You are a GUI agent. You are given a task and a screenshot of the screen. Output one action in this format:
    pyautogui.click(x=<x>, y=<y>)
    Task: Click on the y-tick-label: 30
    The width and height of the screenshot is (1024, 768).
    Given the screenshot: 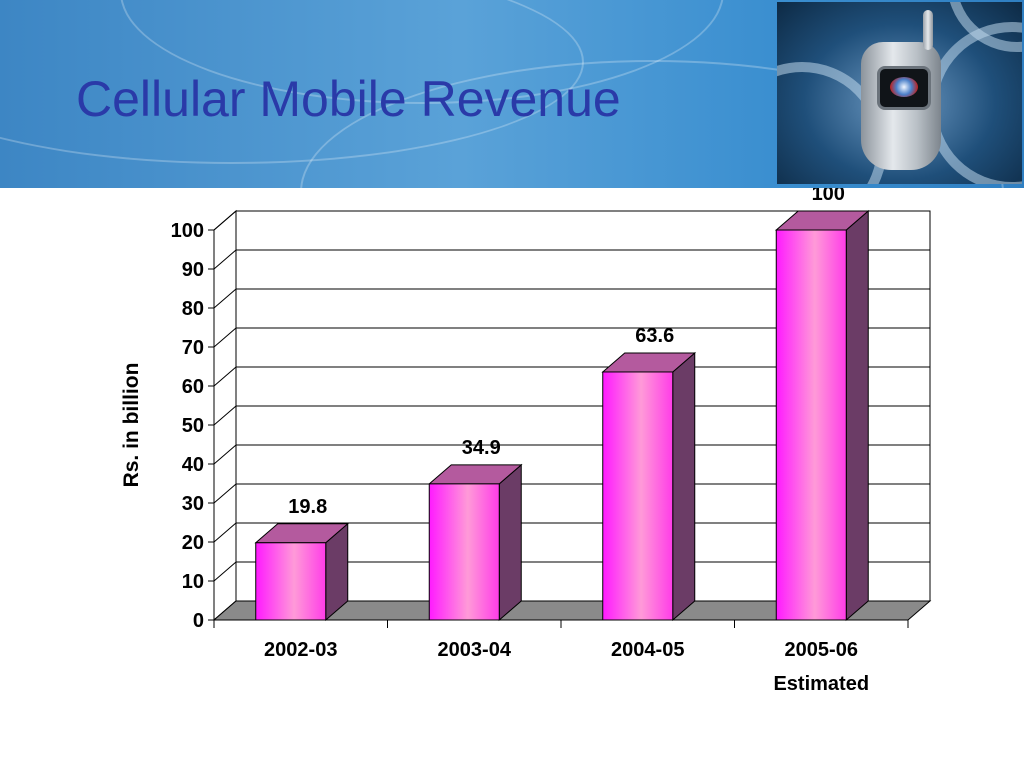 What is the action you would take?
    pyautogui.click(x=193, y=504)
    